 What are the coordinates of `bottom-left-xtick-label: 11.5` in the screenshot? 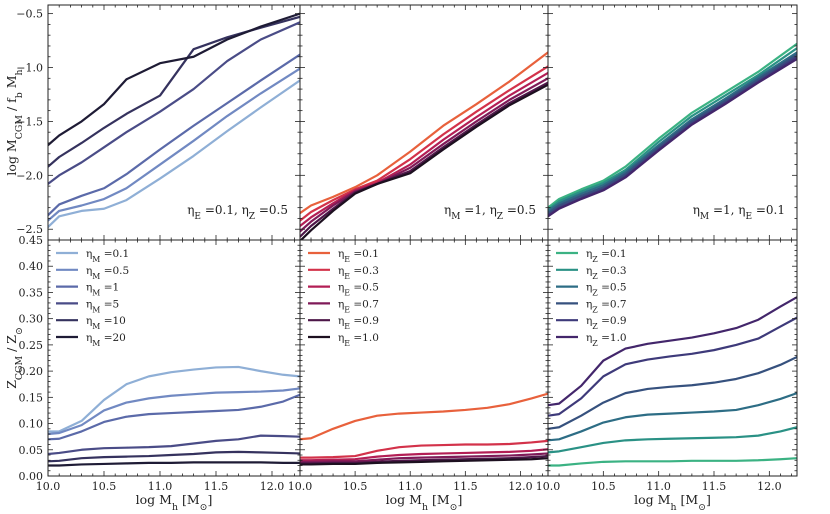 It's located at (216, 486).